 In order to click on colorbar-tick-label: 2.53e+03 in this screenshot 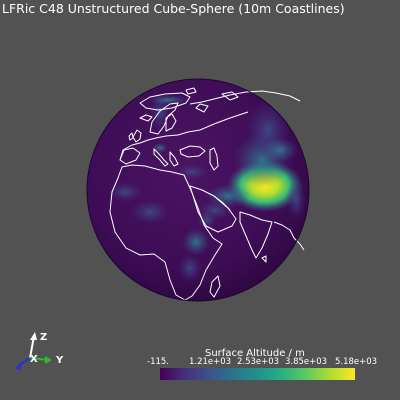, I will do `click(258, 362)`.